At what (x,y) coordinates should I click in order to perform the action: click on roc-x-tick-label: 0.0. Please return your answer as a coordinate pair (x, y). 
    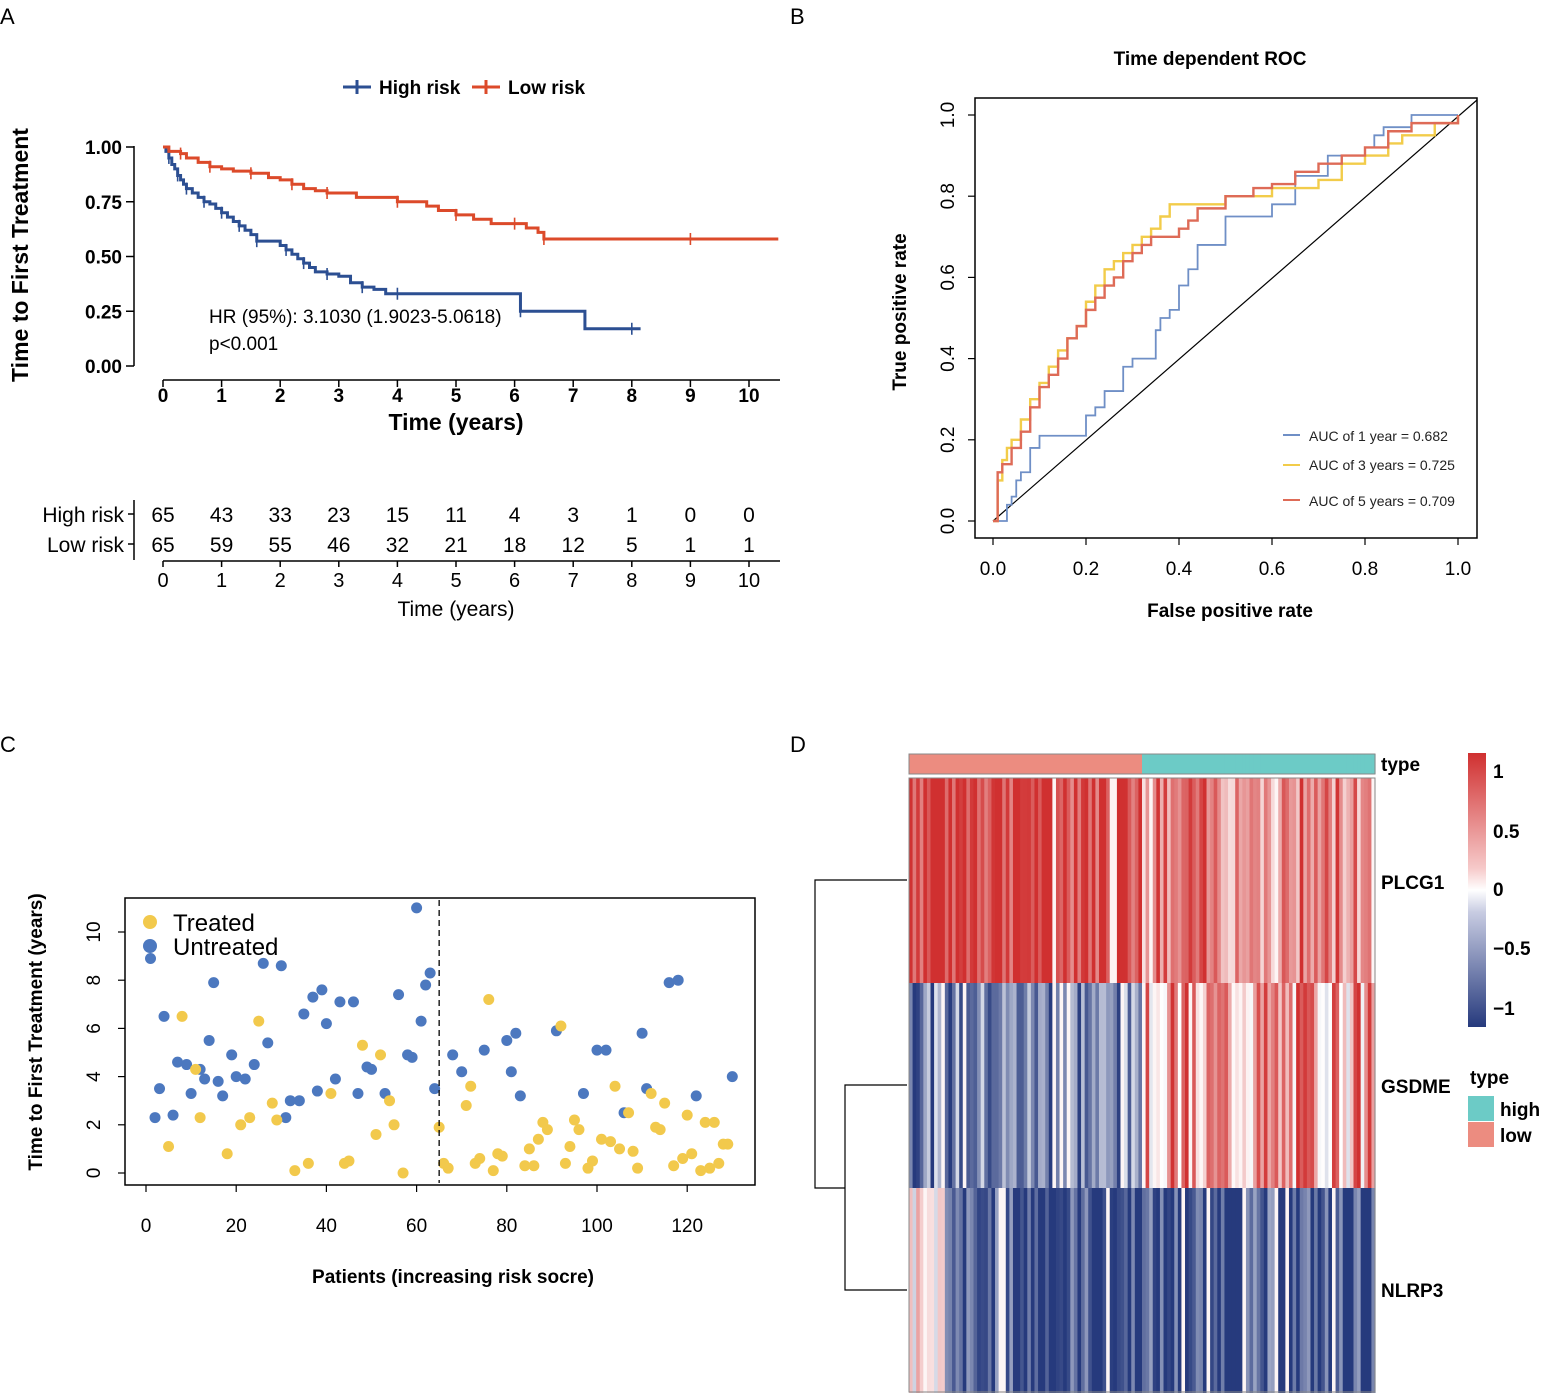
    Looking at the image, I should click on (993, 569).